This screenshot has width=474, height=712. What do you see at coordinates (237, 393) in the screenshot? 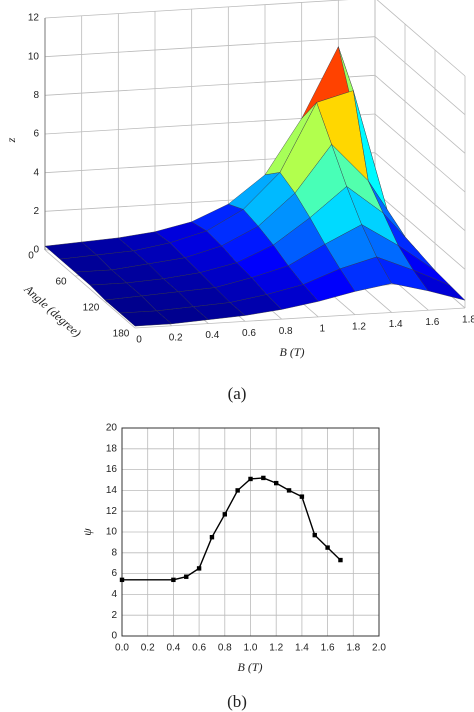
I see `caption: (a)` at bounding box center [237, 393].